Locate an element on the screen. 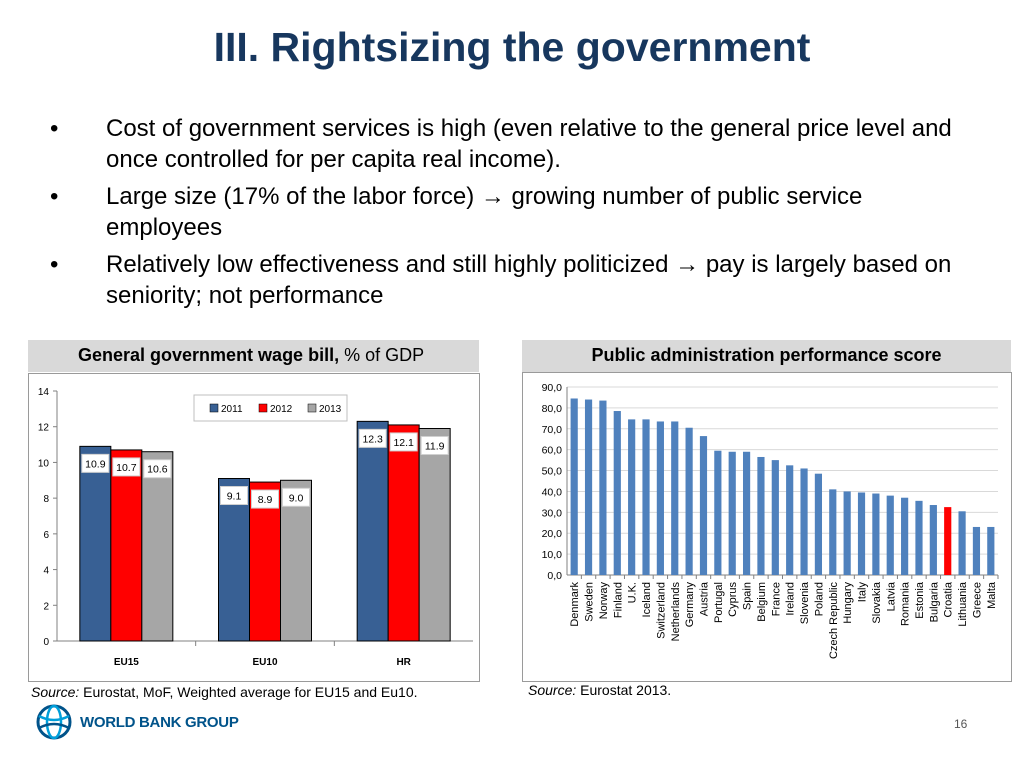 The height and width of the screenshot is (768, 1024). data-label: 10.7 is located at coordinates (126, 468).